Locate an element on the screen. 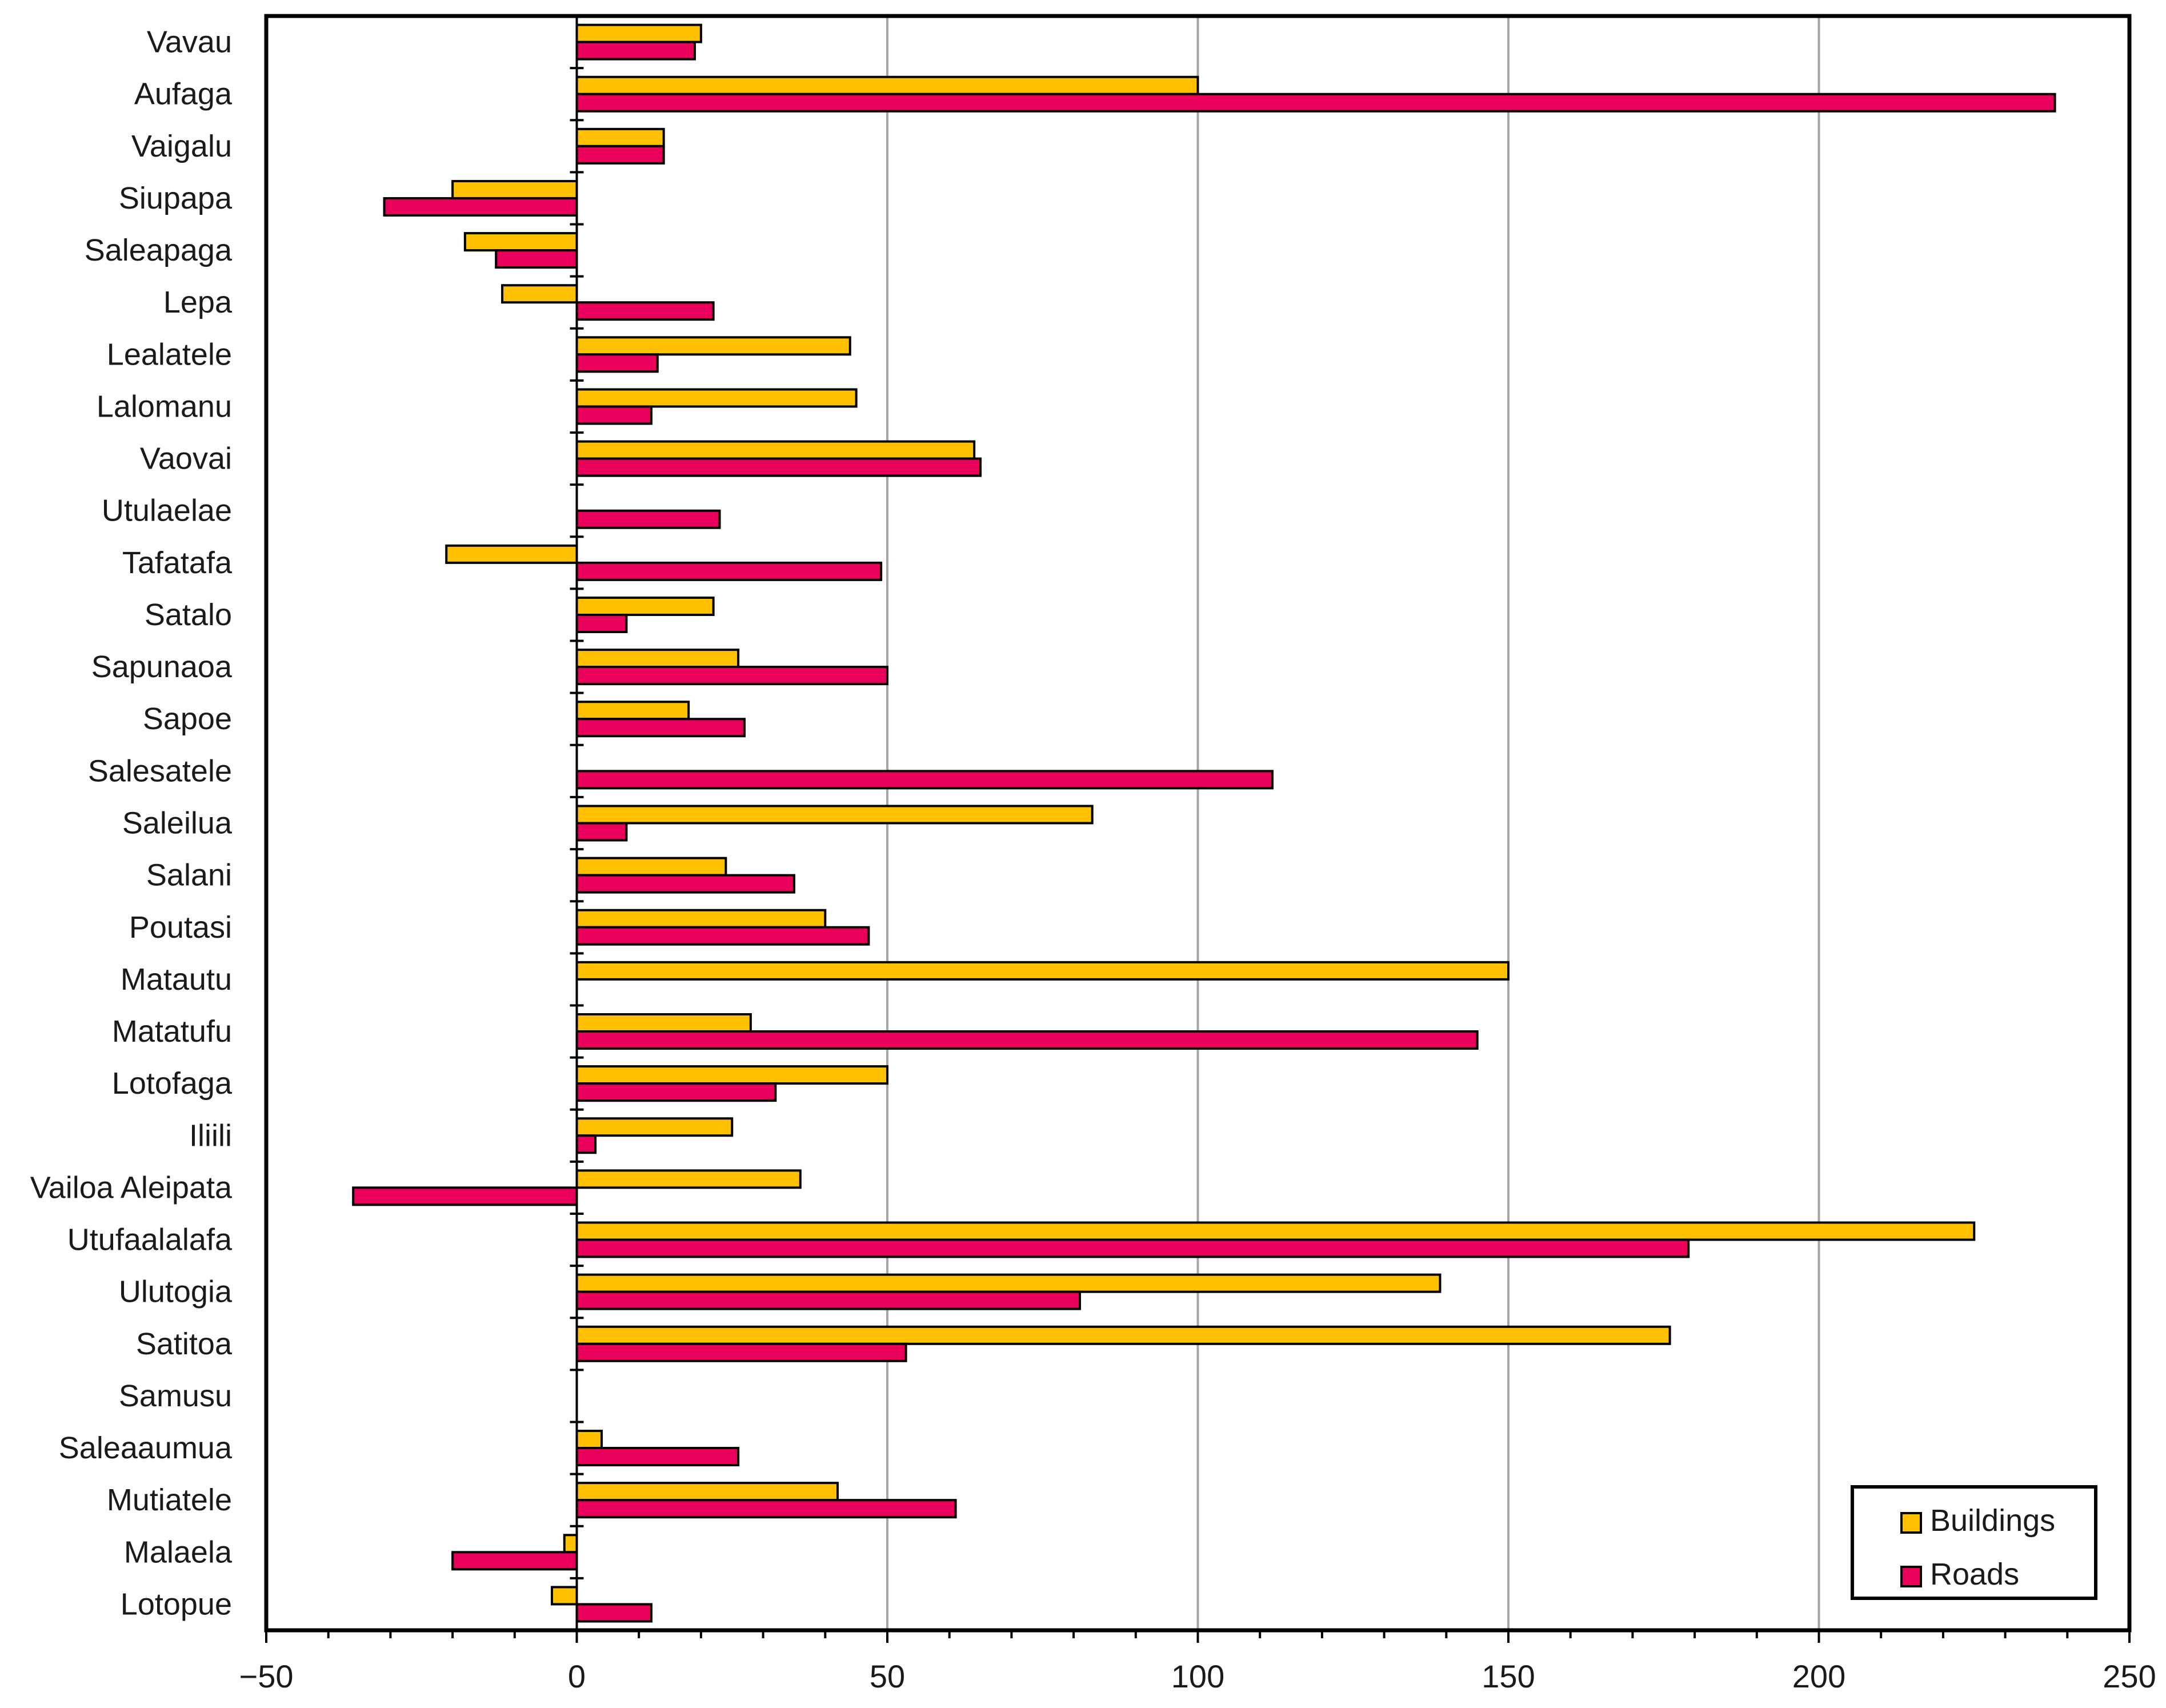 The image size is (2166, 1708). y-category-label: Satalo is located at coordinates (188, 615).